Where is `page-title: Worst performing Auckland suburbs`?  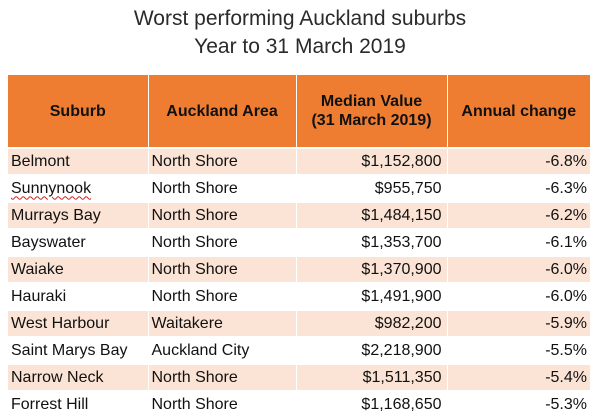
page-title: Worst performing Auckland suburbs is located at coordinates (300, 18).